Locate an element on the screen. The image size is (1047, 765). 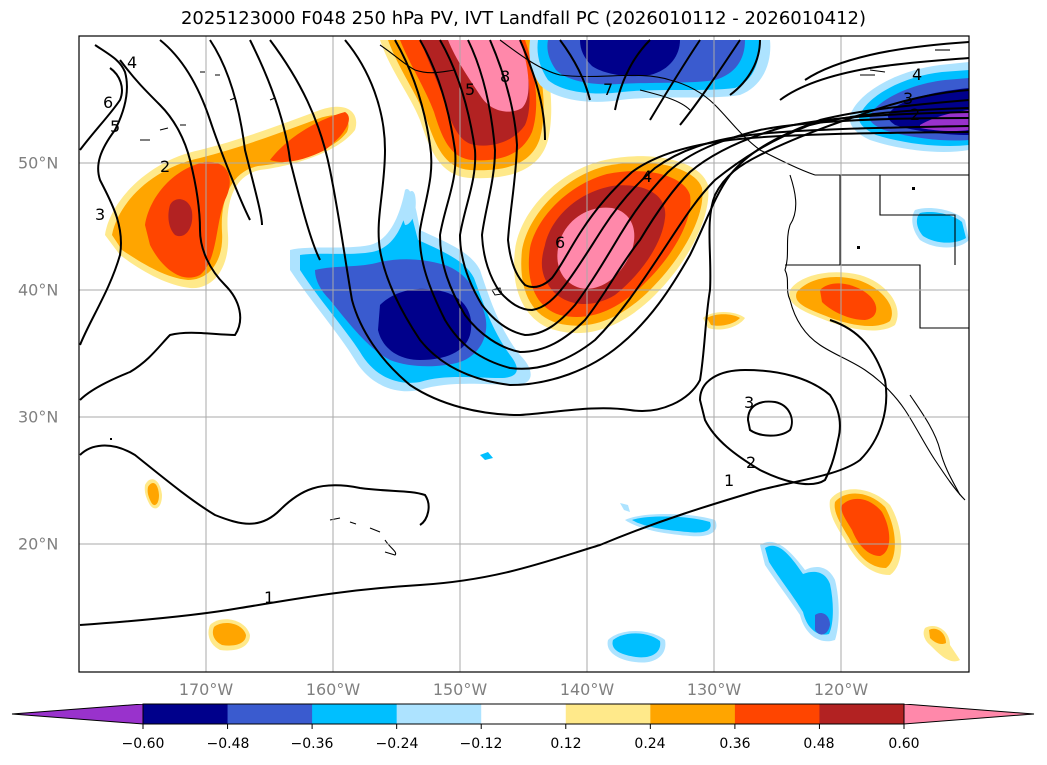
contour-label-6: 6 is located at coordinates (108, 102).